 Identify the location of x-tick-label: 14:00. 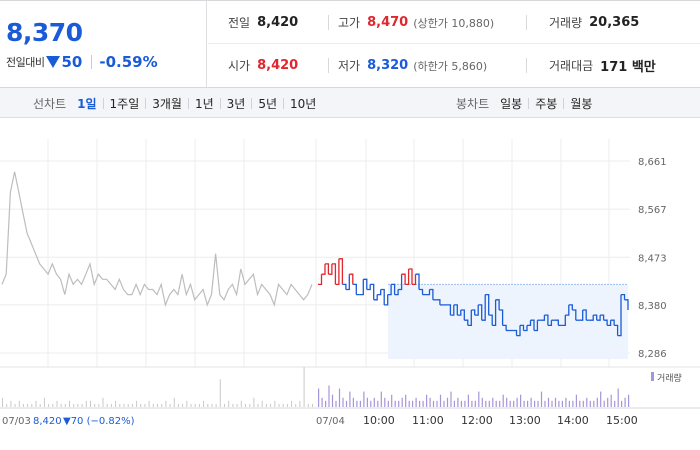
(573, 420).